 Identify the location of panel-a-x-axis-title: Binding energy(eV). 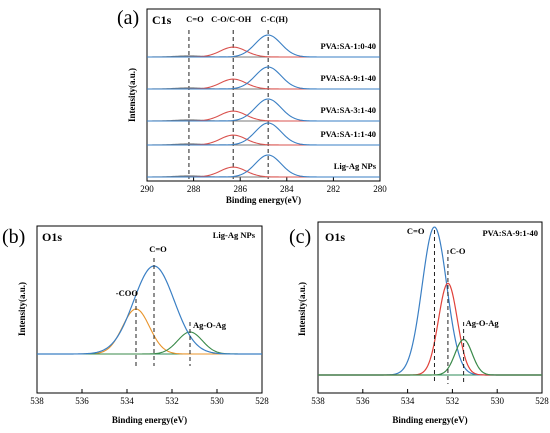
(263, 200).